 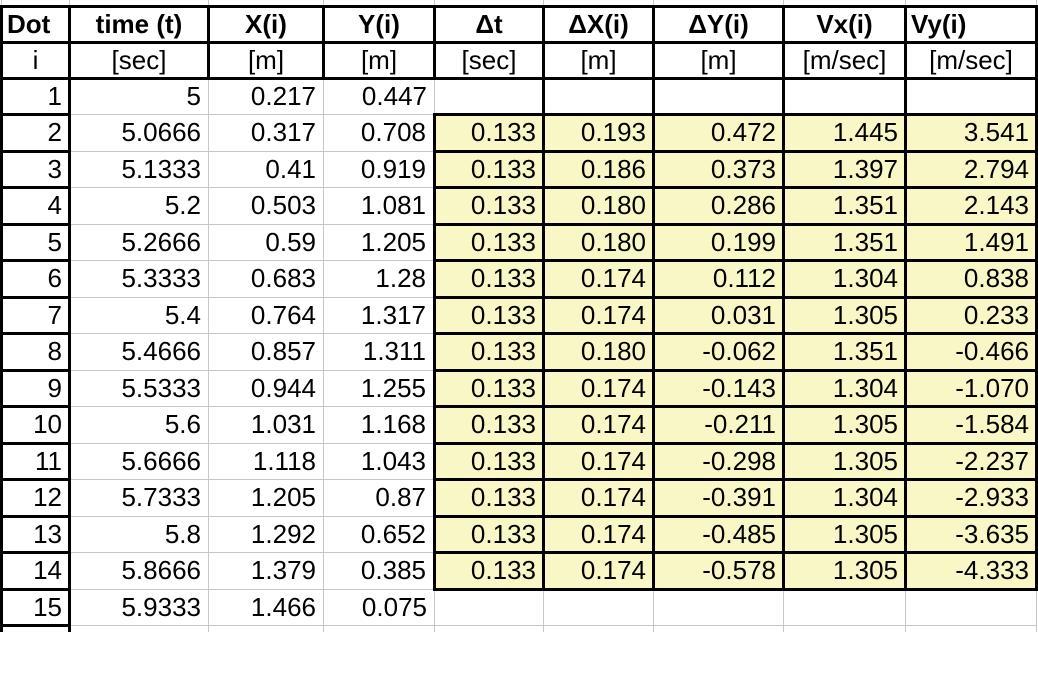 What do you see at coordinates (598, 388) in the screenshot?
I see `cell-dx-9: 0.174` at bounding box center [598, 388].